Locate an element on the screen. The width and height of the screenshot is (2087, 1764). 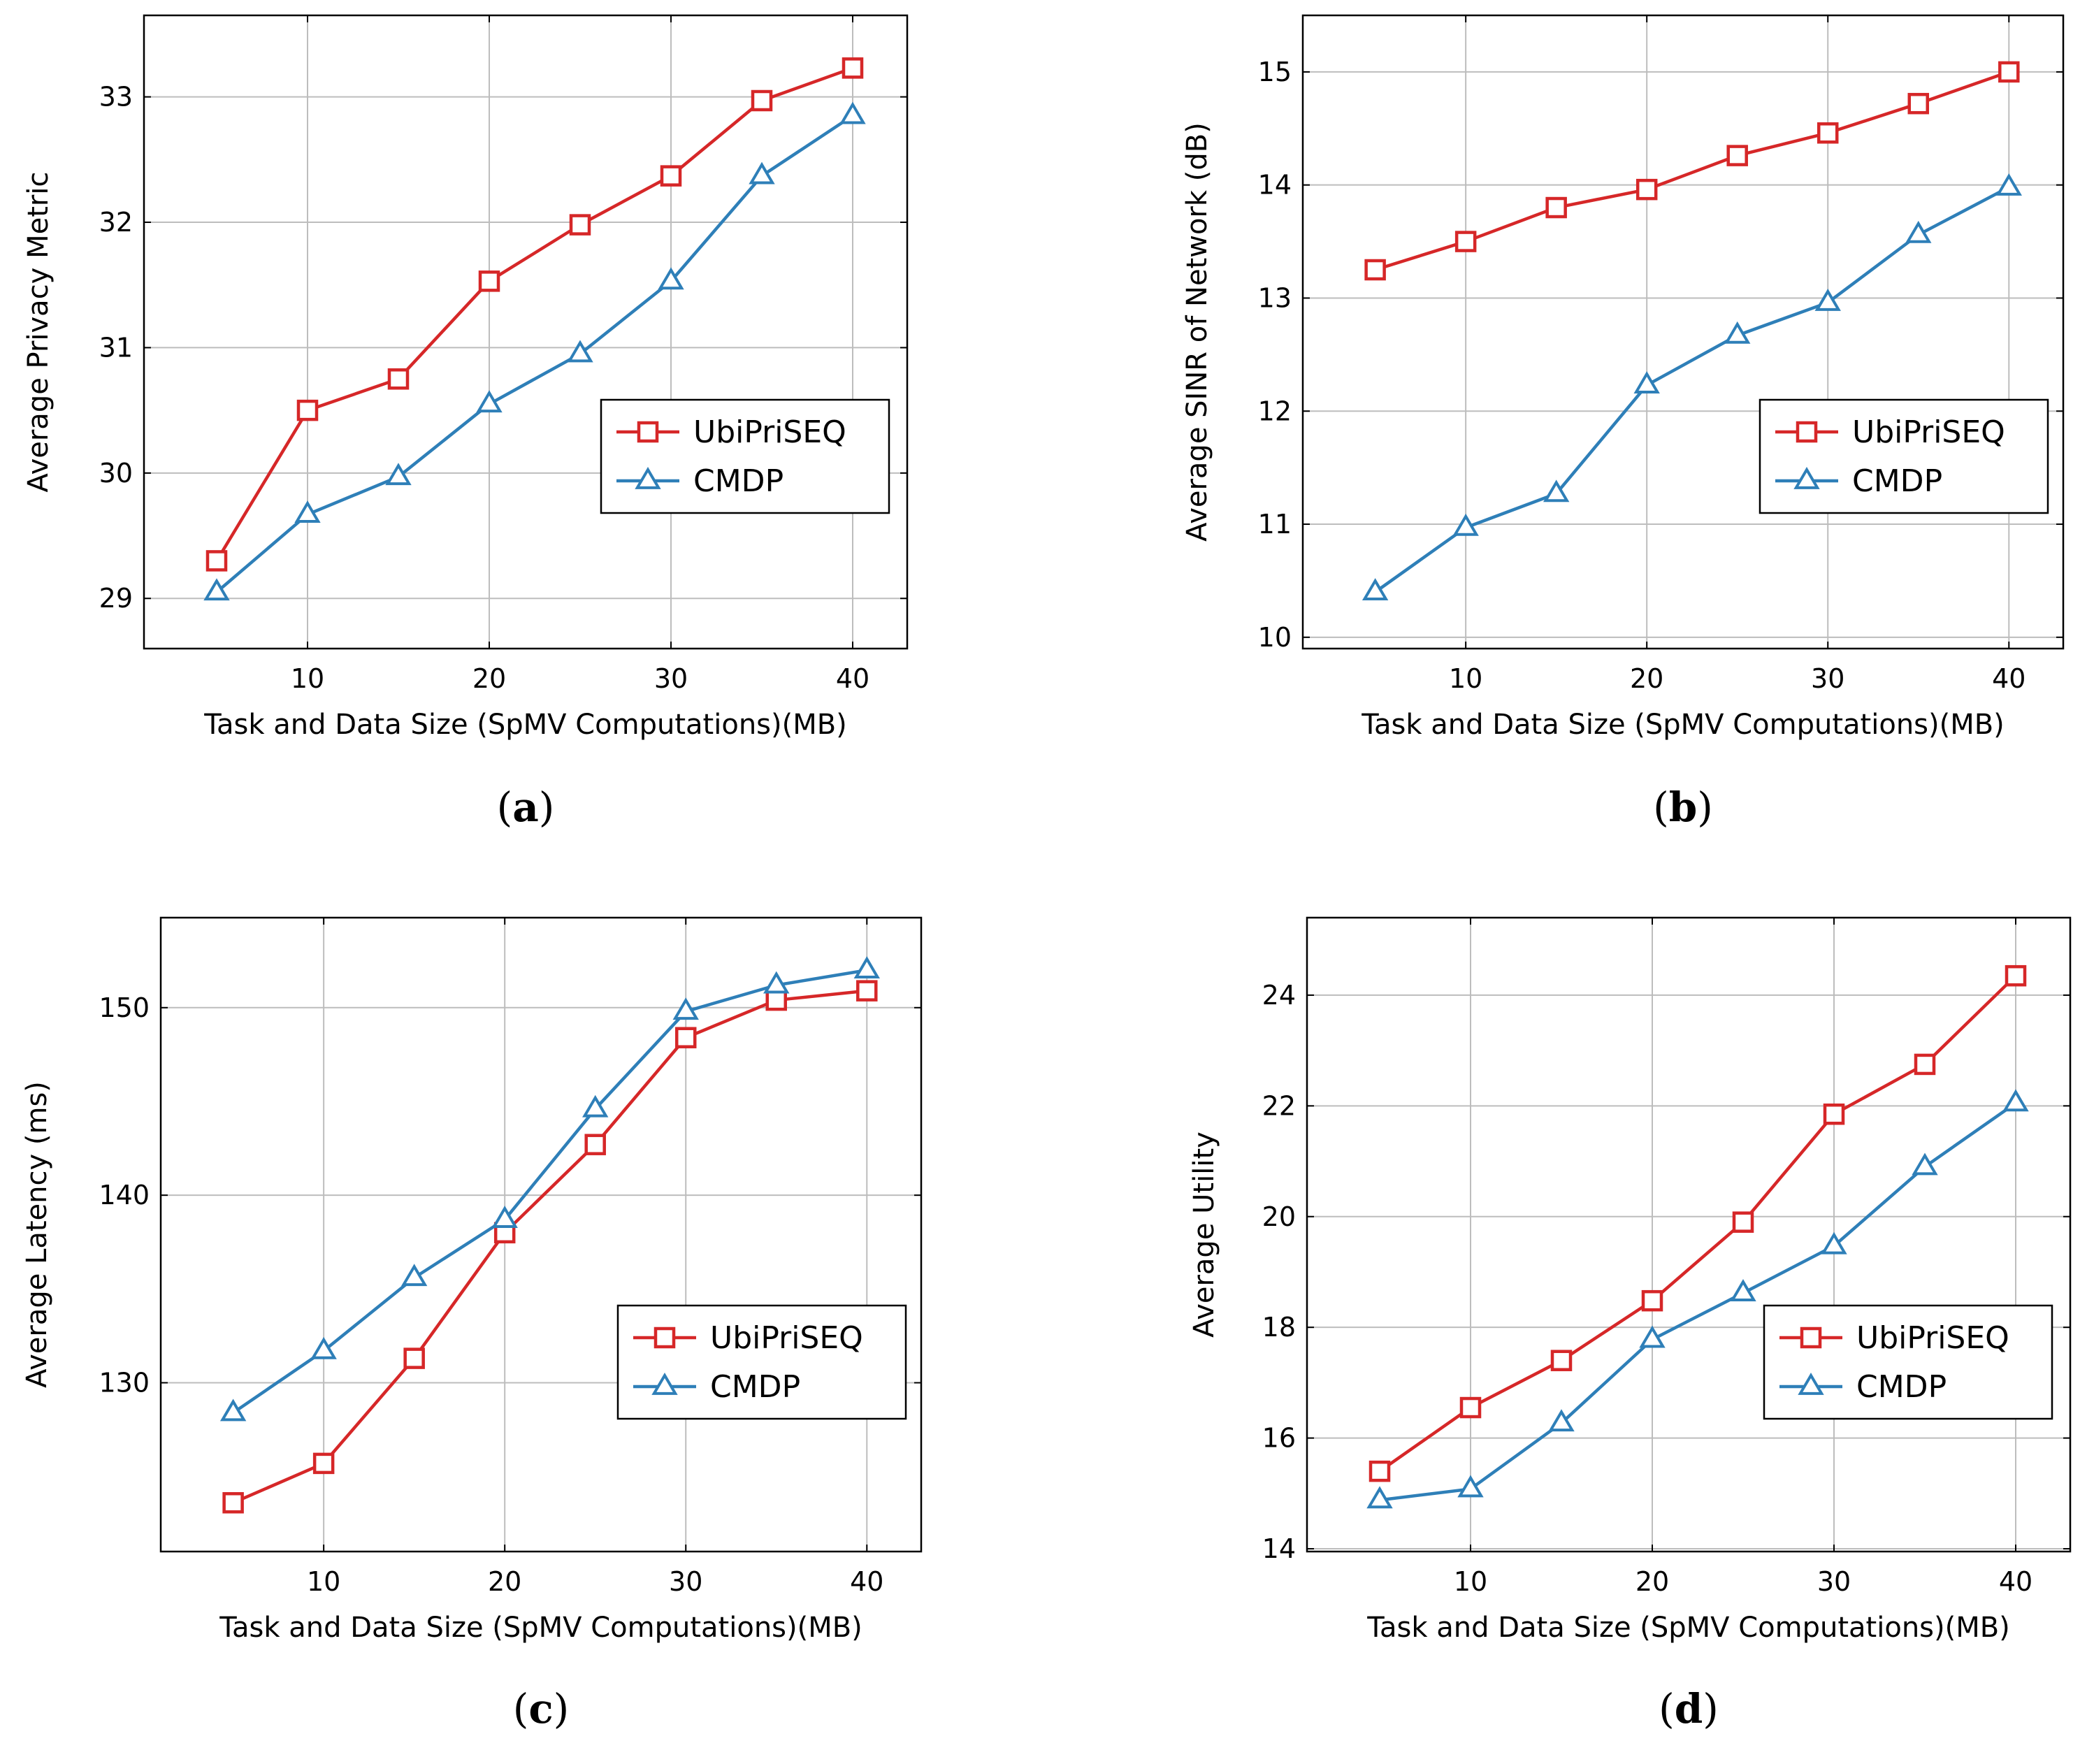
y-tick-label: 22 is located at coordinates (1279, 1105).